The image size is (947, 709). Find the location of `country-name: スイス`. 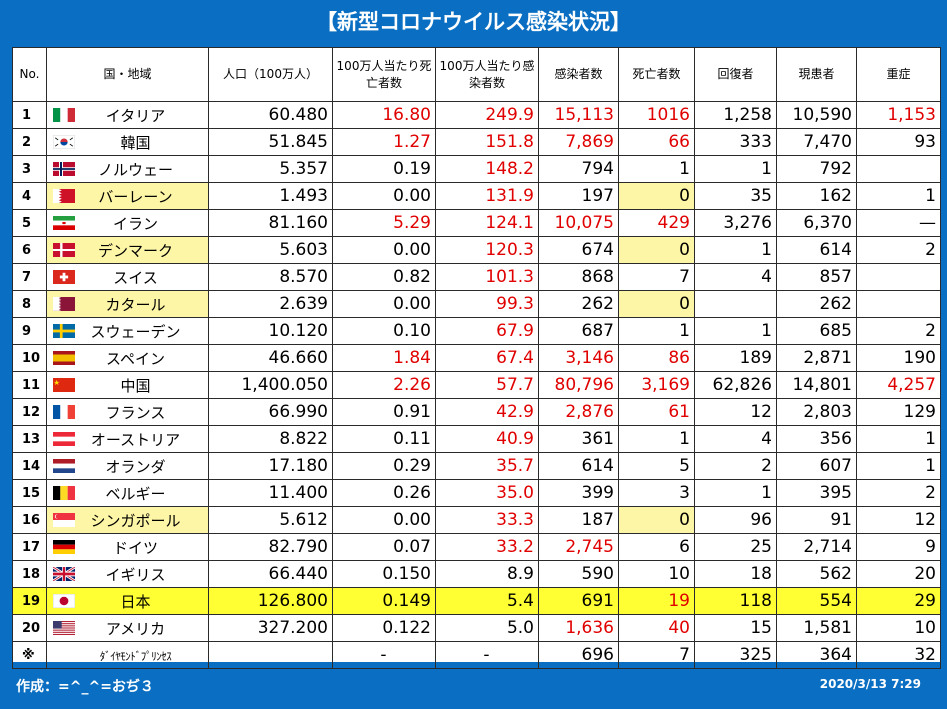

country-name: スイス is located at coordinates (135, 277).